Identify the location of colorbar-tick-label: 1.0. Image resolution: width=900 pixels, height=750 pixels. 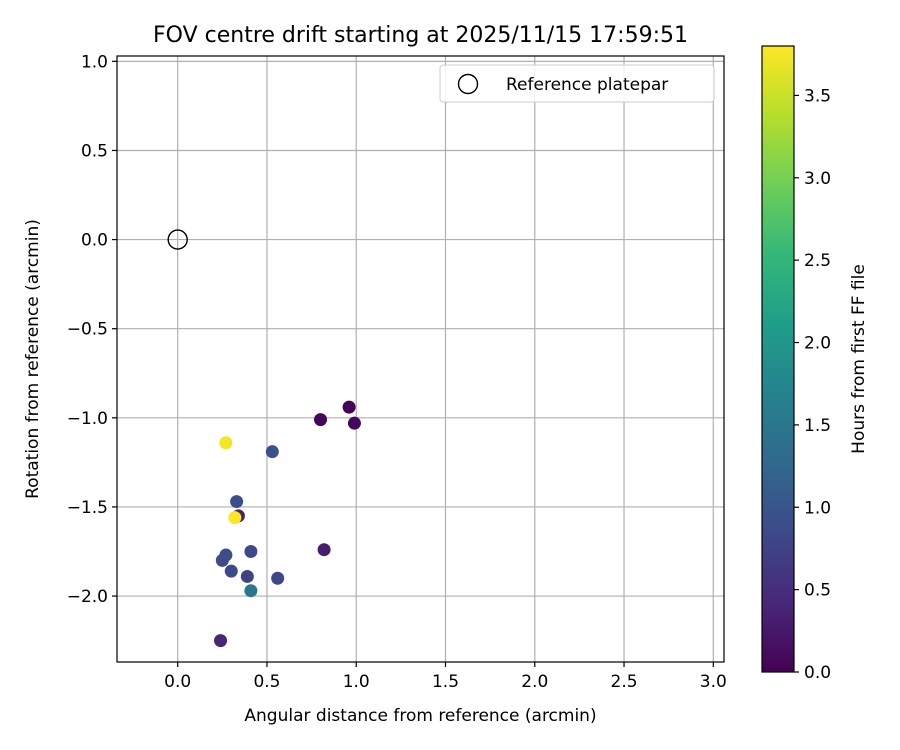
(817, 508).